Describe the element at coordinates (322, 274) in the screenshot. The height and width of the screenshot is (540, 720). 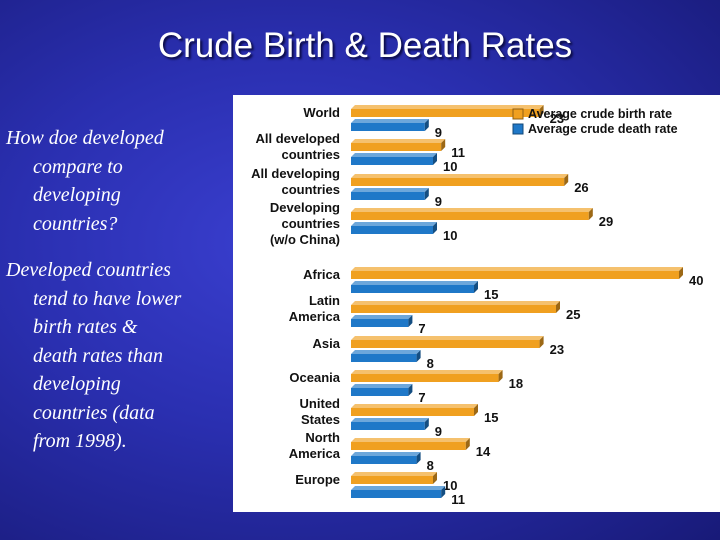
I see `category-label: Africa` at that location.